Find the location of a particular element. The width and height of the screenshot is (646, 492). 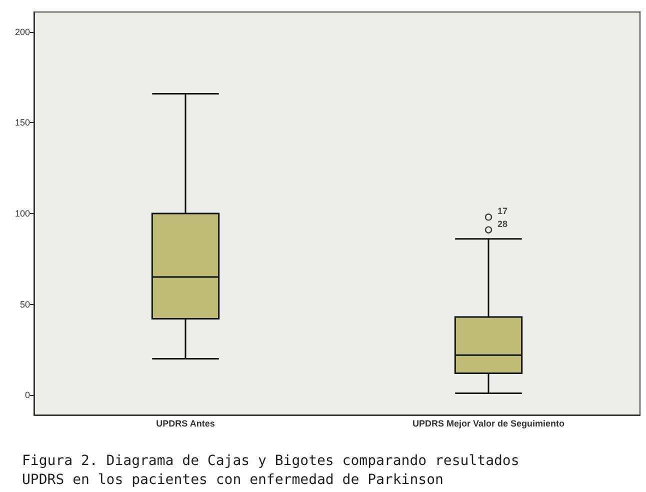

text: Figura 2. Diagrama de Cajas y Bigotes comparando resultados is located at coordinates (271, 461).